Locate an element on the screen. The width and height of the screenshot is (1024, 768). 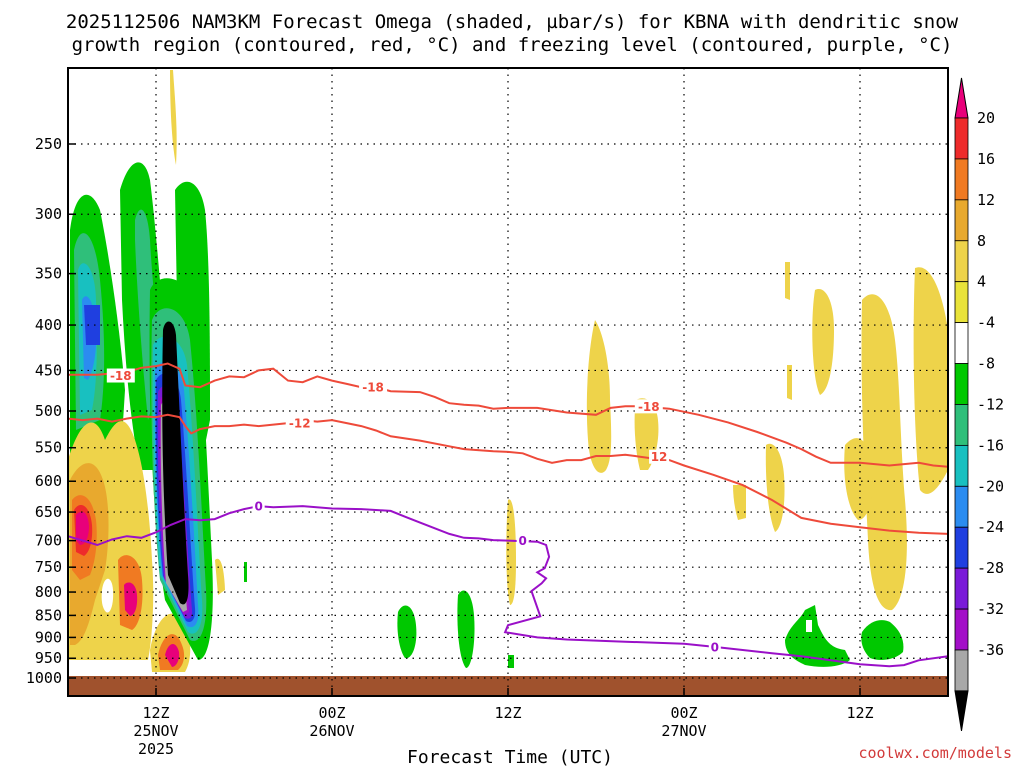
colorbar-label-0: 20 is located at coordinates (986, 118).